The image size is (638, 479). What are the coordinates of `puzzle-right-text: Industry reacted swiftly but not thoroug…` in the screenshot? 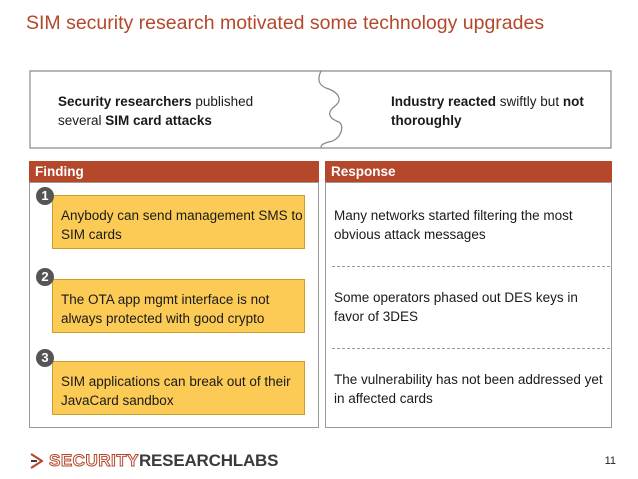 It's located at (496, 111).